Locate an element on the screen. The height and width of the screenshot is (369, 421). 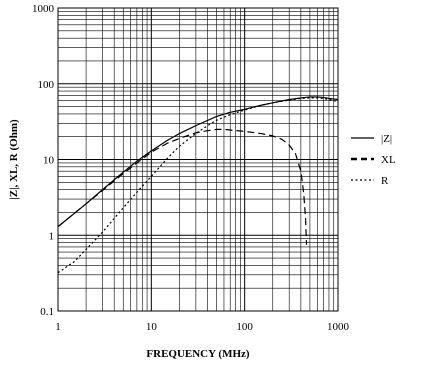
x-tick-label: 10 is located at coordinates (152, 327).